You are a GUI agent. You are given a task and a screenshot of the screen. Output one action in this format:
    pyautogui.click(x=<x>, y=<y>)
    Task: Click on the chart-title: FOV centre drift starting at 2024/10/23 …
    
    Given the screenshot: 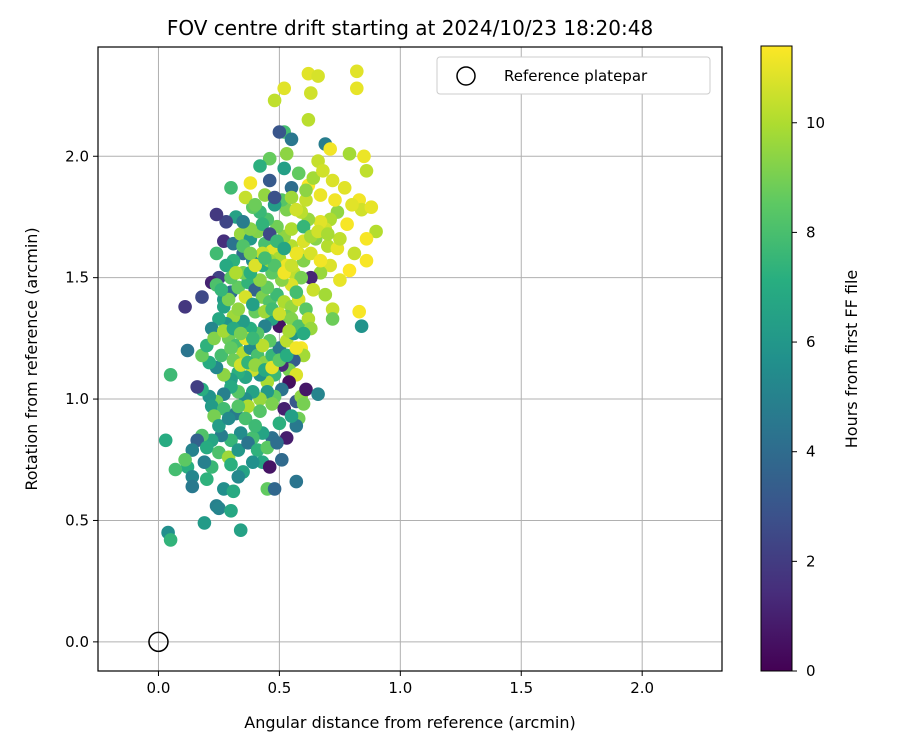 What is the action you would take?
    pyautogui.click(x=410, y=28)
    